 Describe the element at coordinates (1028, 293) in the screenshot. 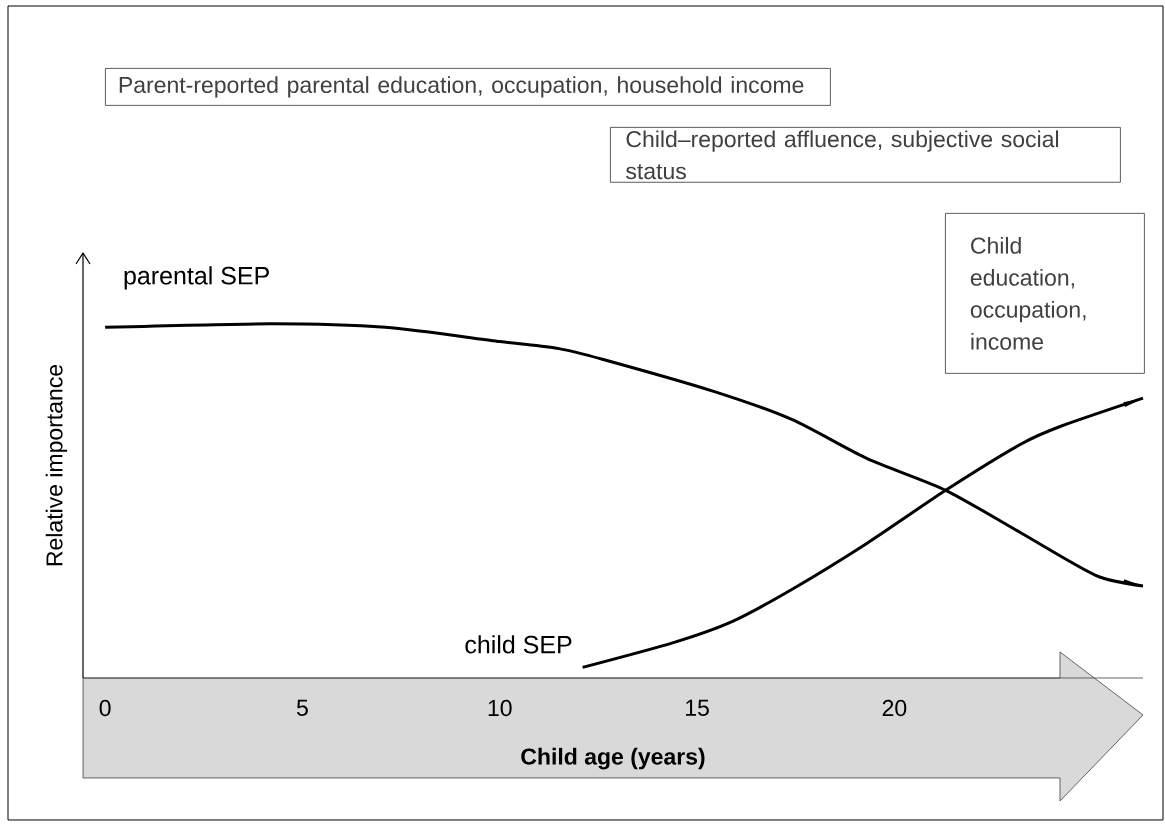

I see `annotation: Child education, occupation, income` at that location.